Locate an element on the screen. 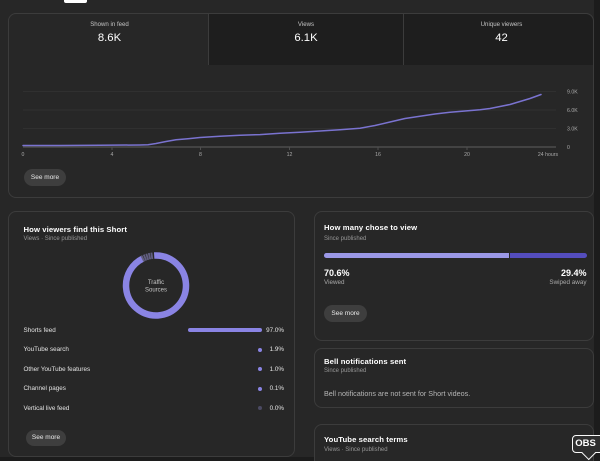 Image resolution: width=600 pixels, height=461 pixels. svg-text: 24 hours is located at coordinates (548, 155).